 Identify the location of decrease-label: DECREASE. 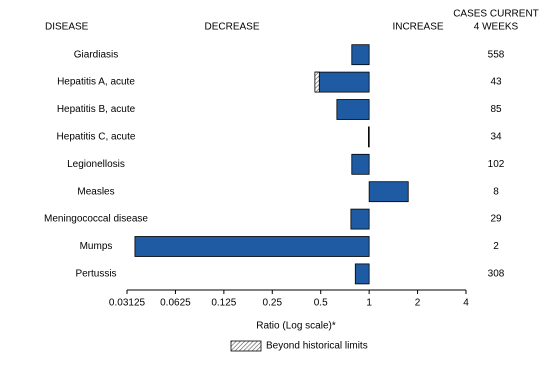
(231, 27).